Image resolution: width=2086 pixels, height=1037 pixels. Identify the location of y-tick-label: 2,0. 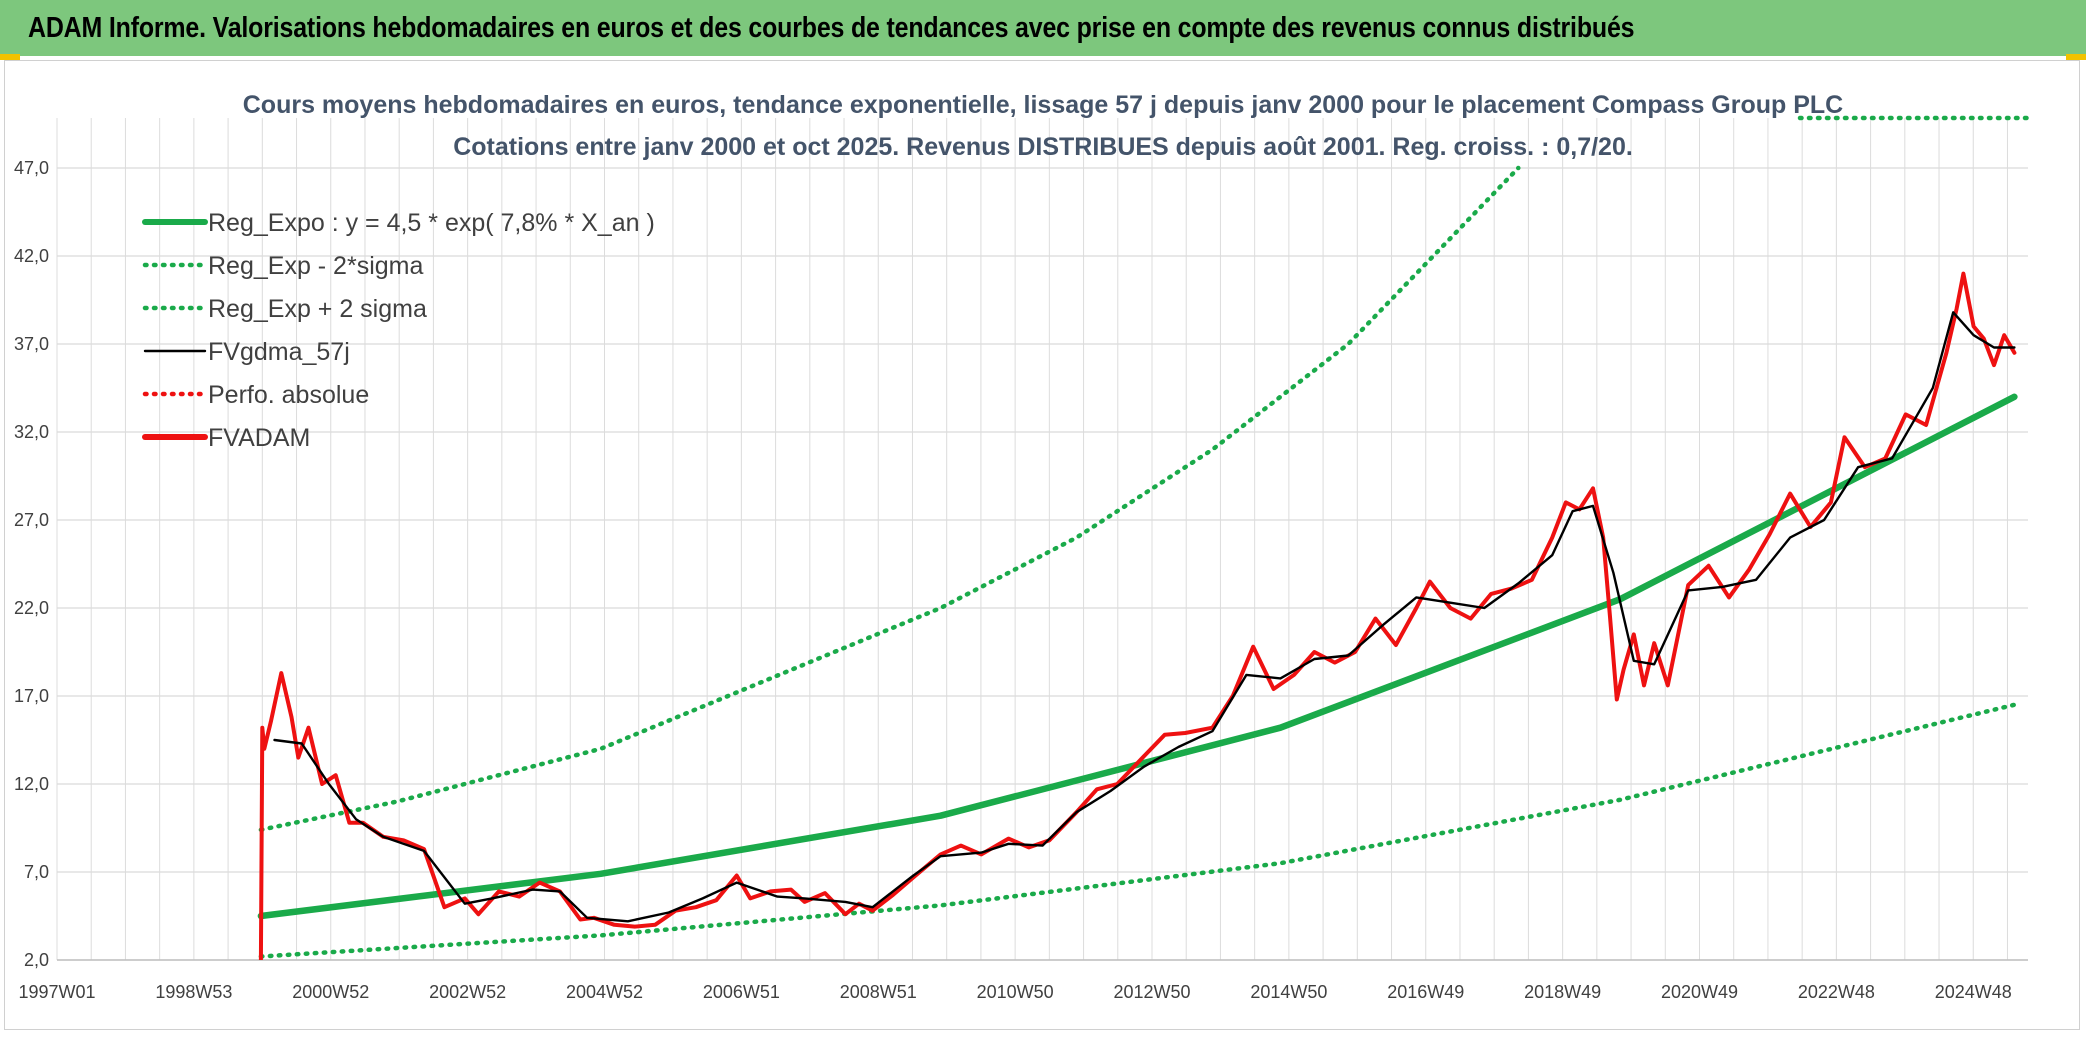
(36, 960).